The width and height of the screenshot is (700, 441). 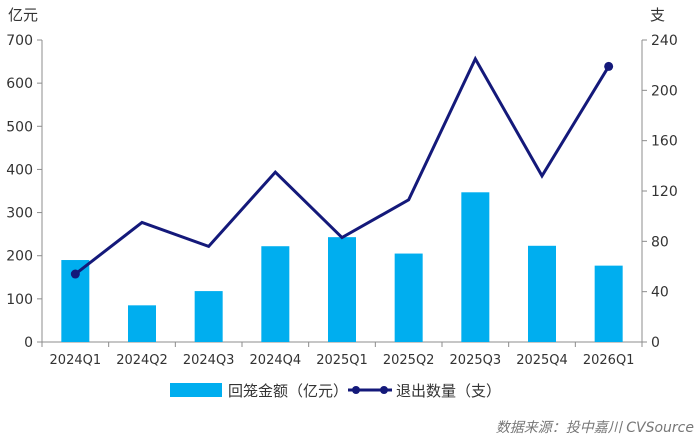 What do you see at coordinates (19, 127) in the screenshot?
I see `left-tick-label: 500` at bounding box center [19, 127].